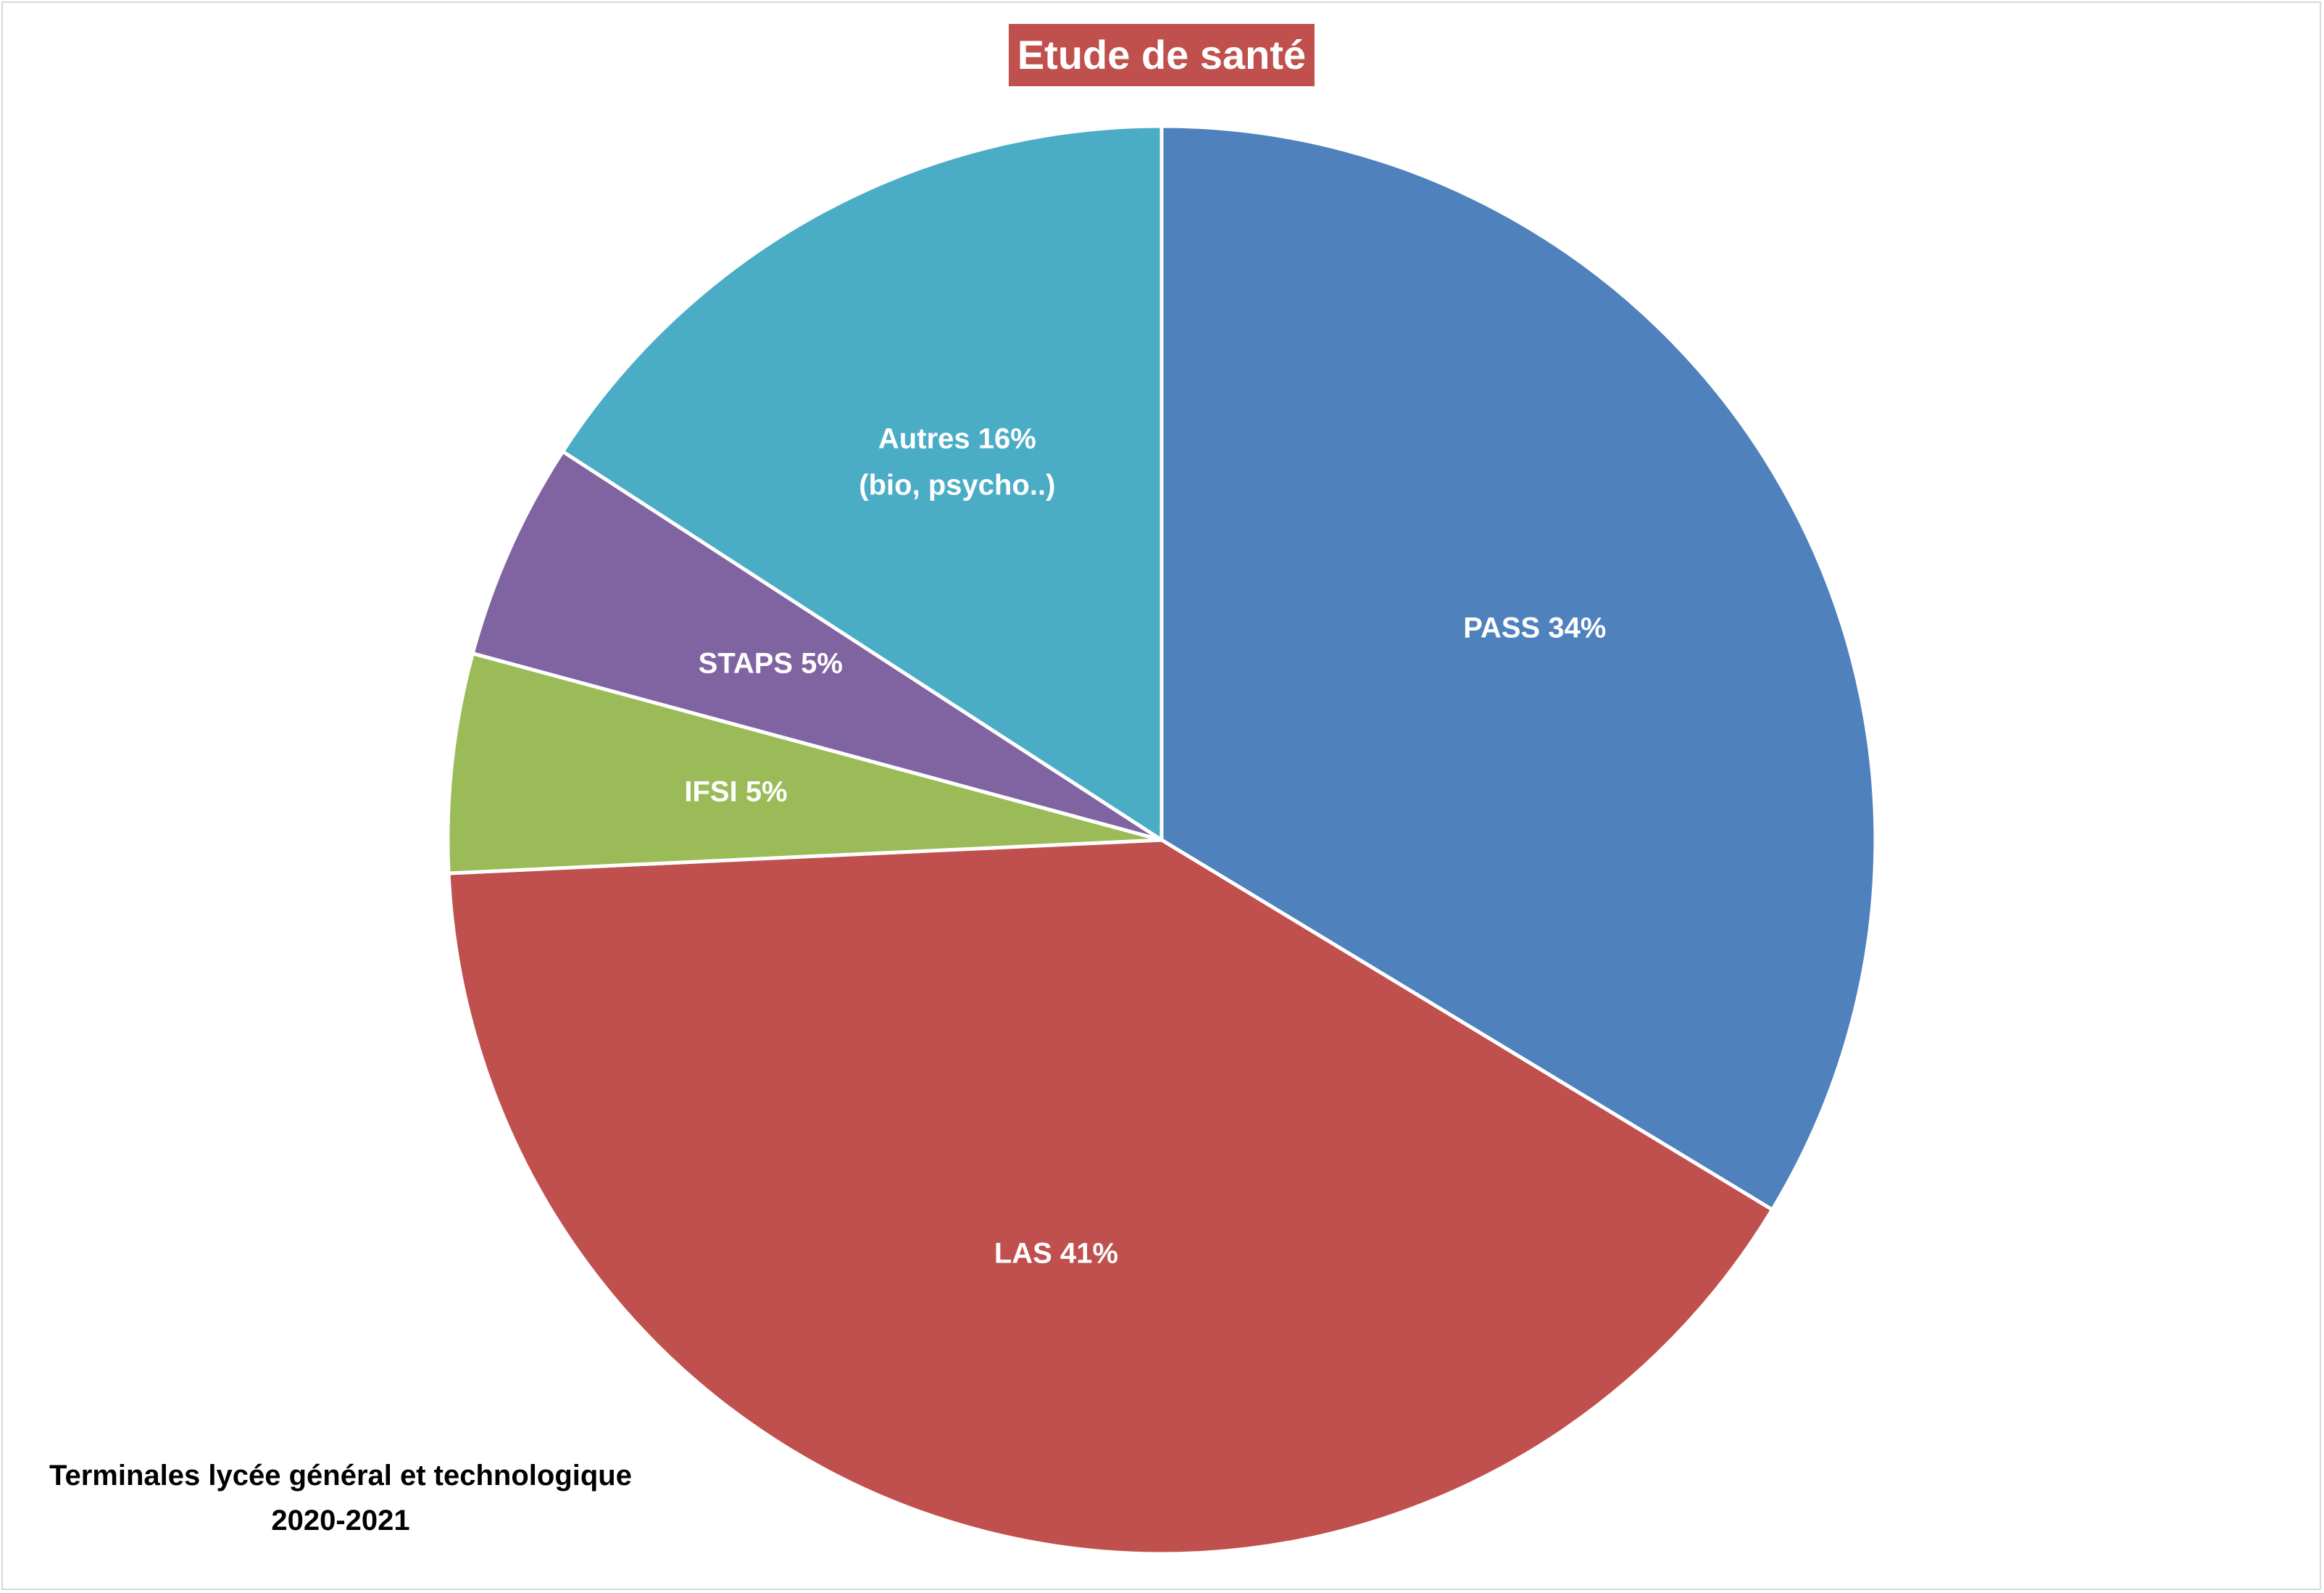 The height and width of the screenshot is (1593, 2324). What do you see at coordinates (805, 763) in the screenshot?
I see `pie-slice-ifsi` at bounding box center [805, 763].